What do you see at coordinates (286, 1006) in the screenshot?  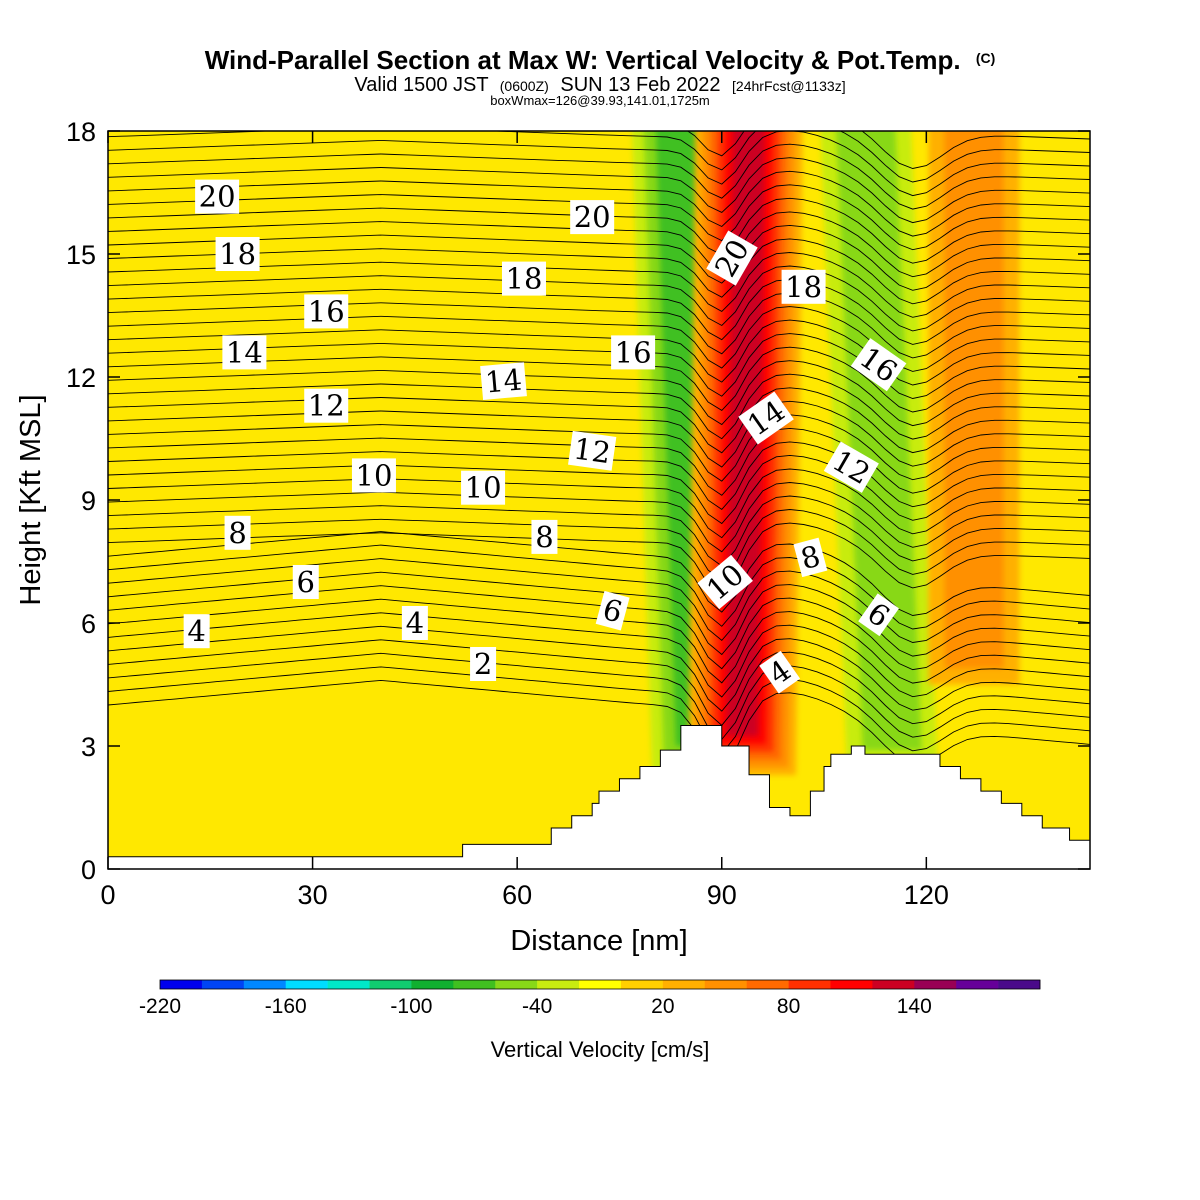 I see `colorbar-tick-label: -160` at bounding box center [286, 1006].